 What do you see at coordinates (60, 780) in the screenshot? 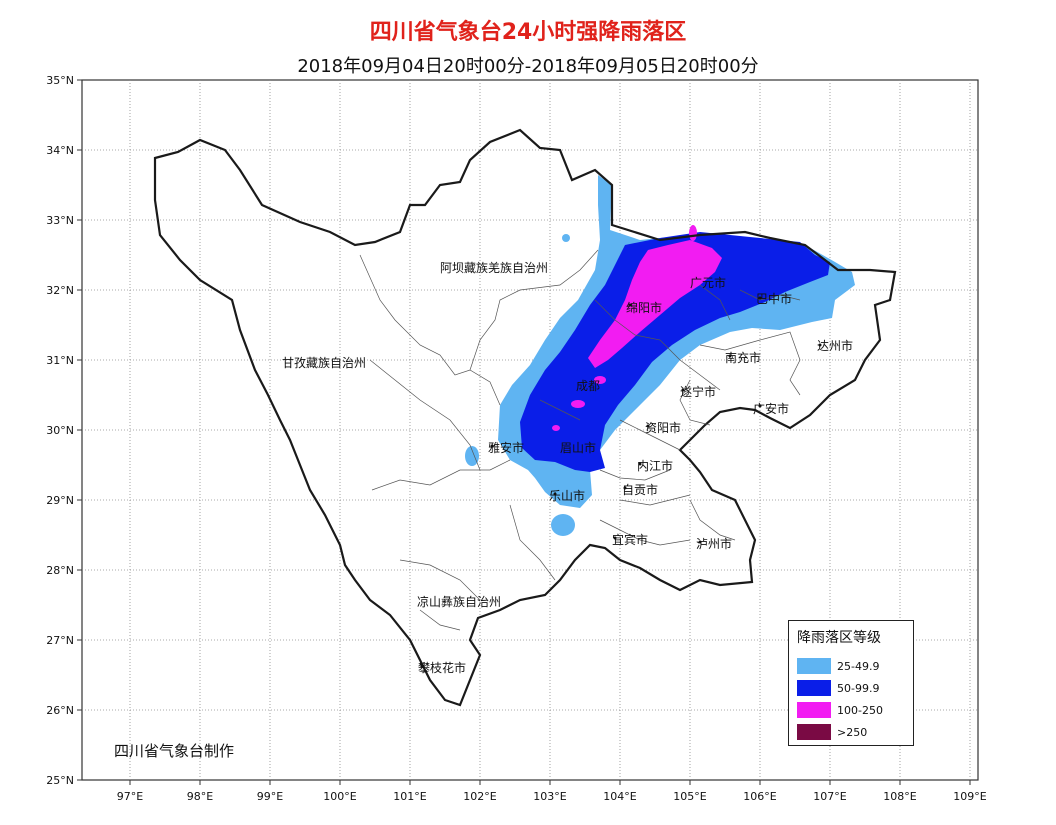
I see `lat-label: 25°N` at bounding box center [60, 780].